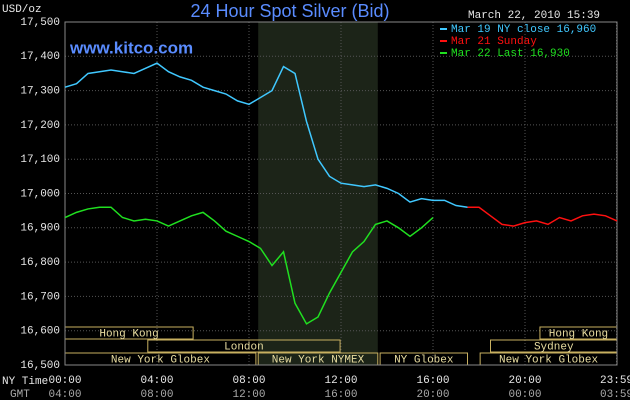  I want to click on session-label: Sydney, so click(554, 347).